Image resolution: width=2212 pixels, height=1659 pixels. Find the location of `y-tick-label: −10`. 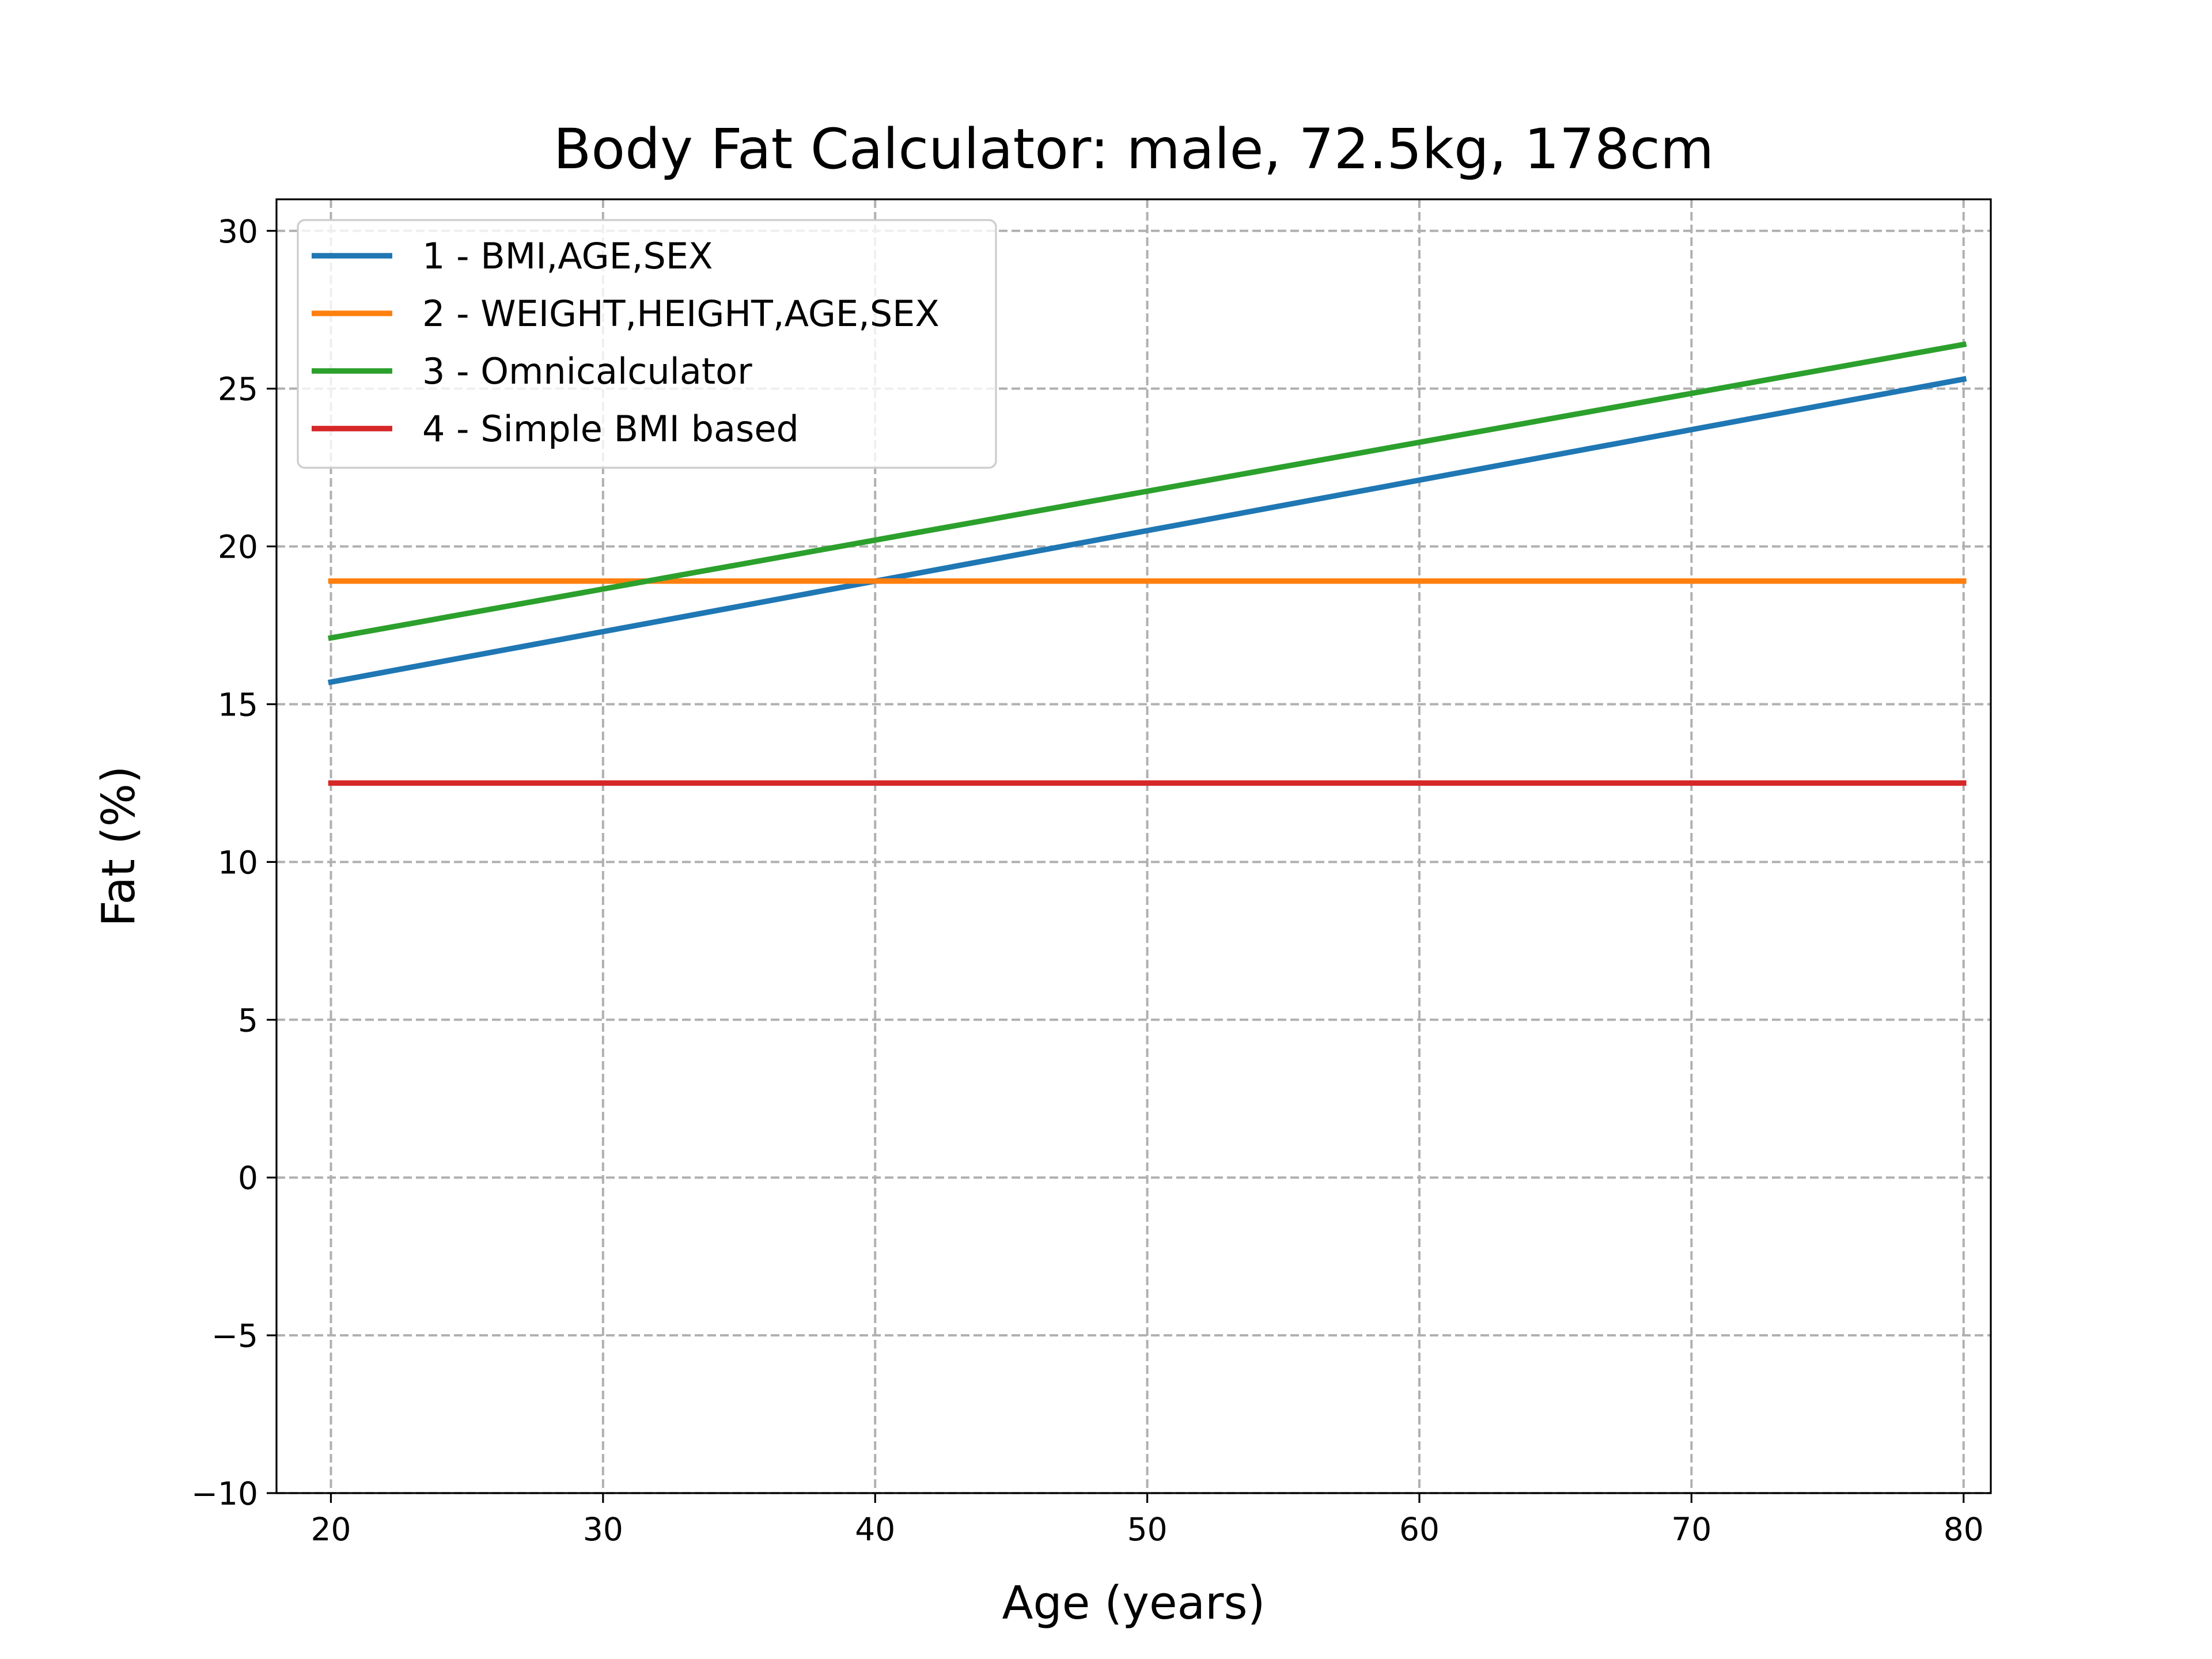

y-tick-label: −10 is located at coordinates (224, 1493).